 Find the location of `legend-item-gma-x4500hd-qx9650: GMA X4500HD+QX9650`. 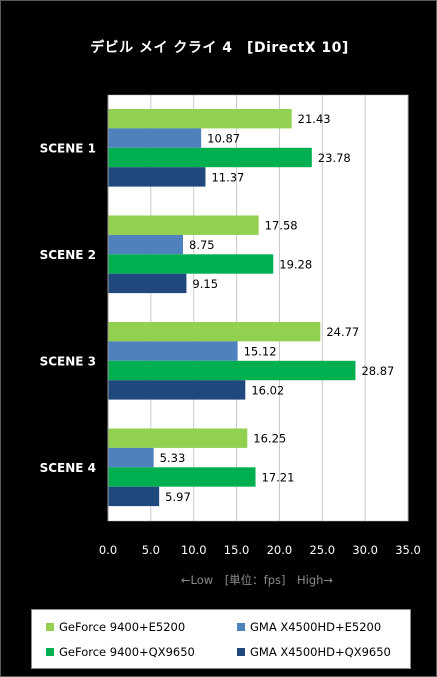

legend-item-gma-x4500hd-qx9650: GMA X4500HD+QX9650 is located at coordinates (314, 652).